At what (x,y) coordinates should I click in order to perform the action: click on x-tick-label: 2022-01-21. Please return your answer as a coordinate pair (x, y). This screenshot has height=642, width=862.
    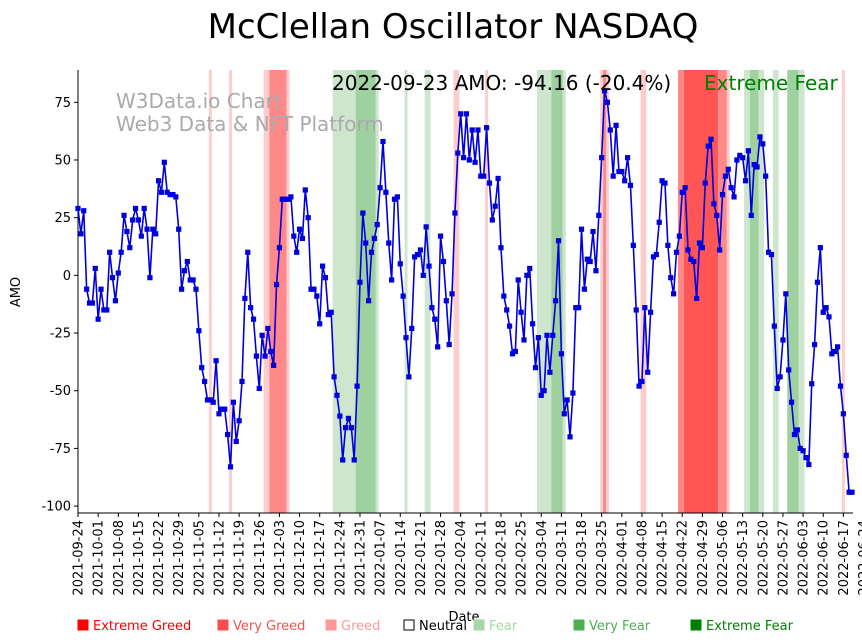
    Looking at the image, I should click on (421, 558).